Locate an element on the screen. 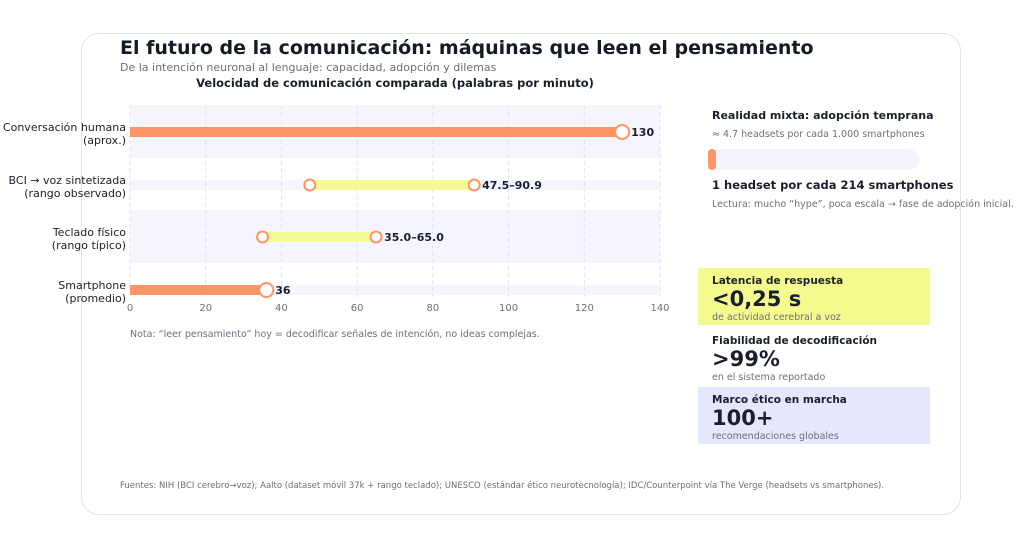  adoption-headline: 1 headset por cada 214 smartphones is located at coordinates (833, 185).